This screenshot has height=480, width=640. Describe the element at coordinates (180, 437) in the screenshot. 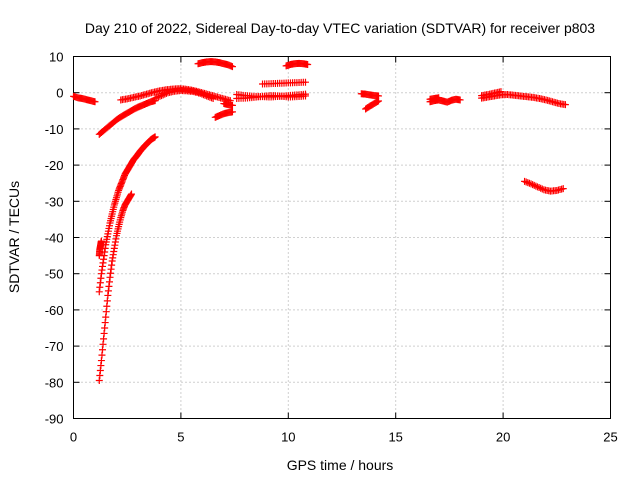

I see `x-tick-label: 5` at that location.